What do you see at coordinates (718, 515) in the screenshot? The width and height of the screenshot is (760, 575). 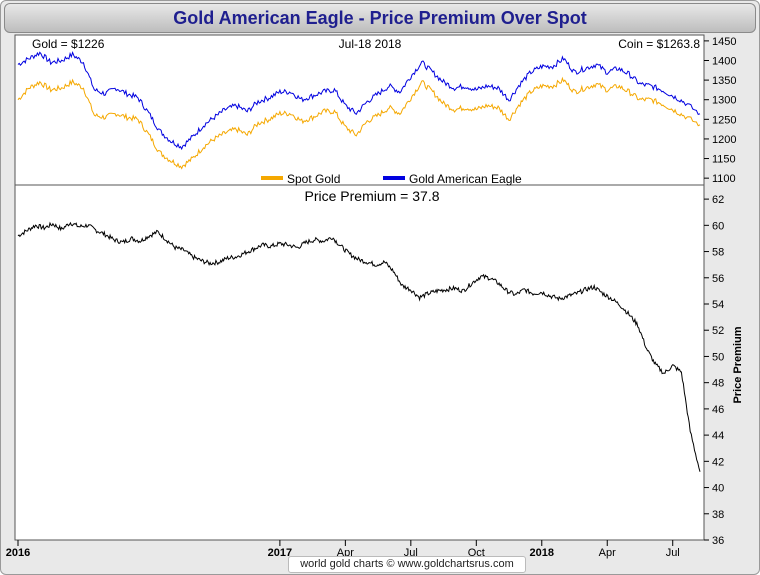 I see `bottom-y-tick-label: 38` at bounding box center [718, 515].